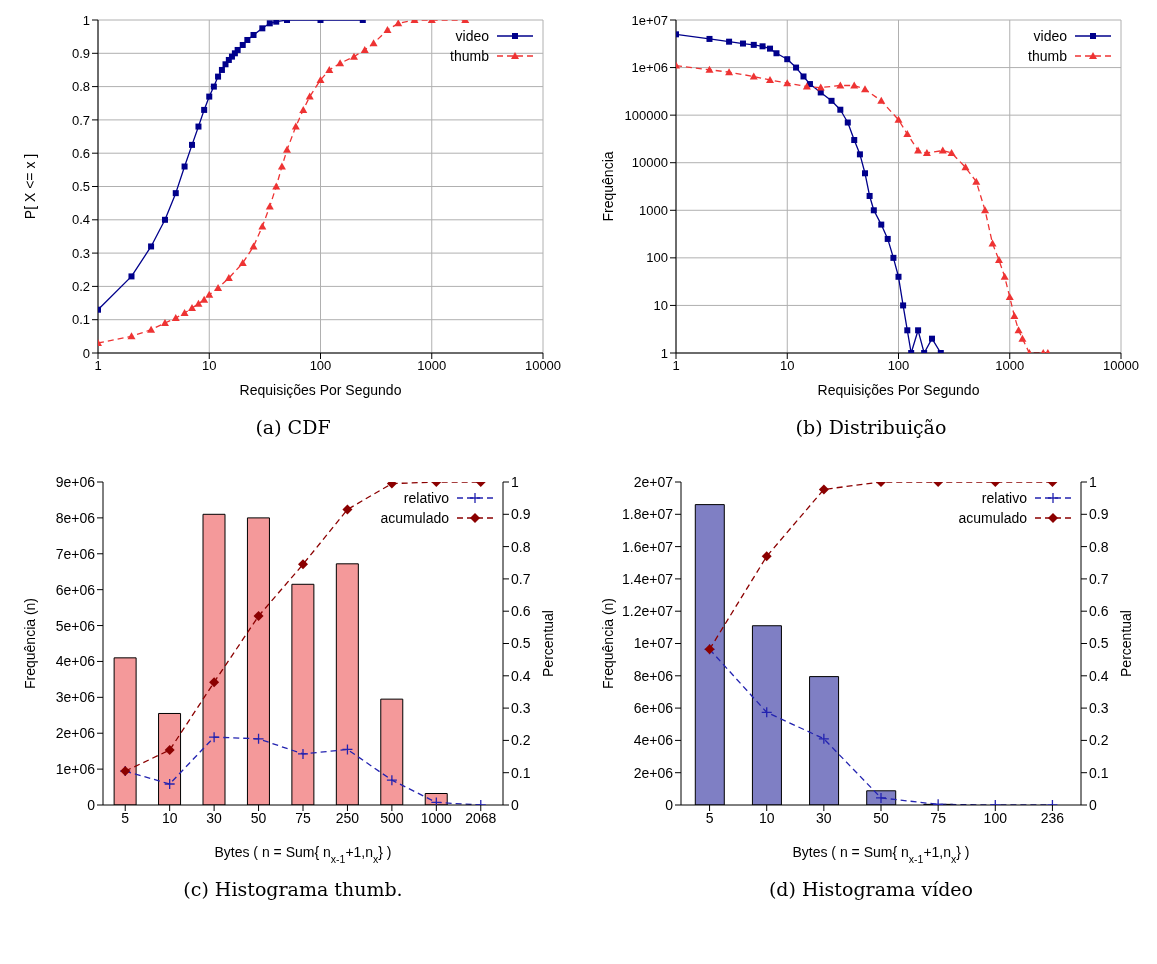 The image size is (1157, 964). Describe the element at coordinates (648, 546) in the screenshot. I see `y-tick-label: 1.6e+07` at that location.